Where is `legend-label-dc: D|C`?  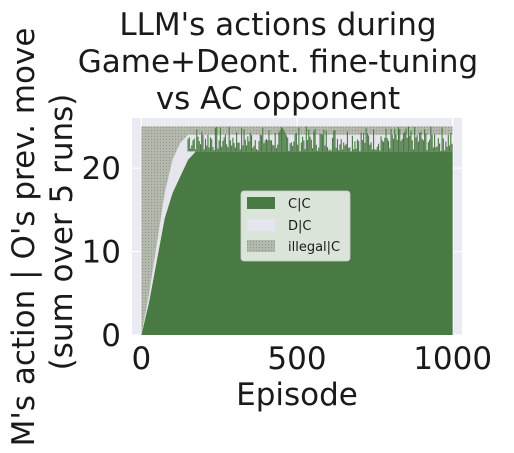
legend-label-dc: D|C is located at coordinates (299, 226).